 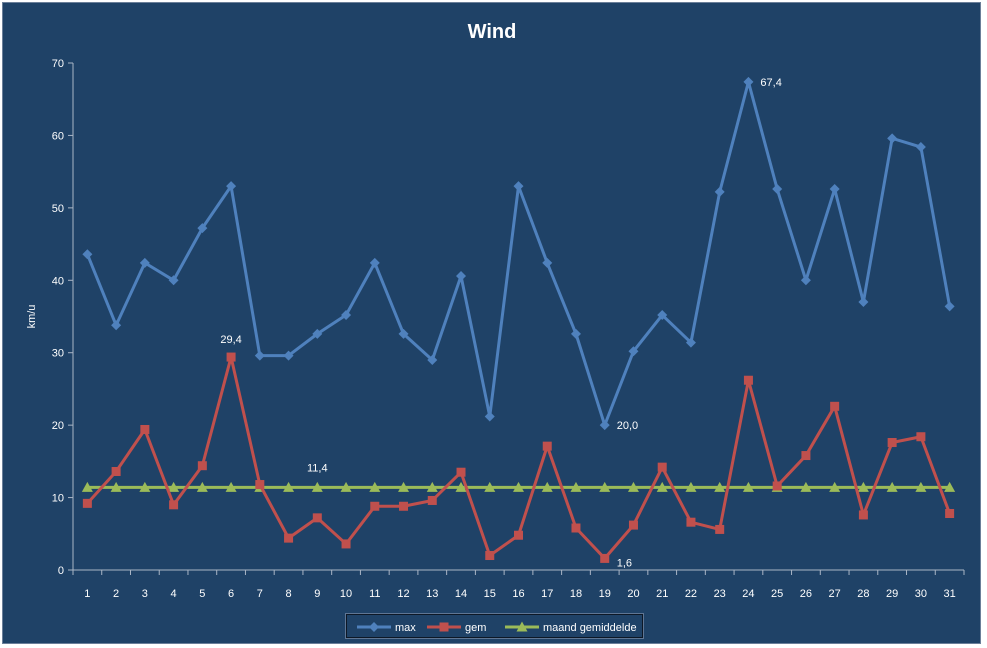 What do you see at coordinates (748, 594) in the screenshot?
I see `x-tick-label: 24` at bounding box center [748, 594].